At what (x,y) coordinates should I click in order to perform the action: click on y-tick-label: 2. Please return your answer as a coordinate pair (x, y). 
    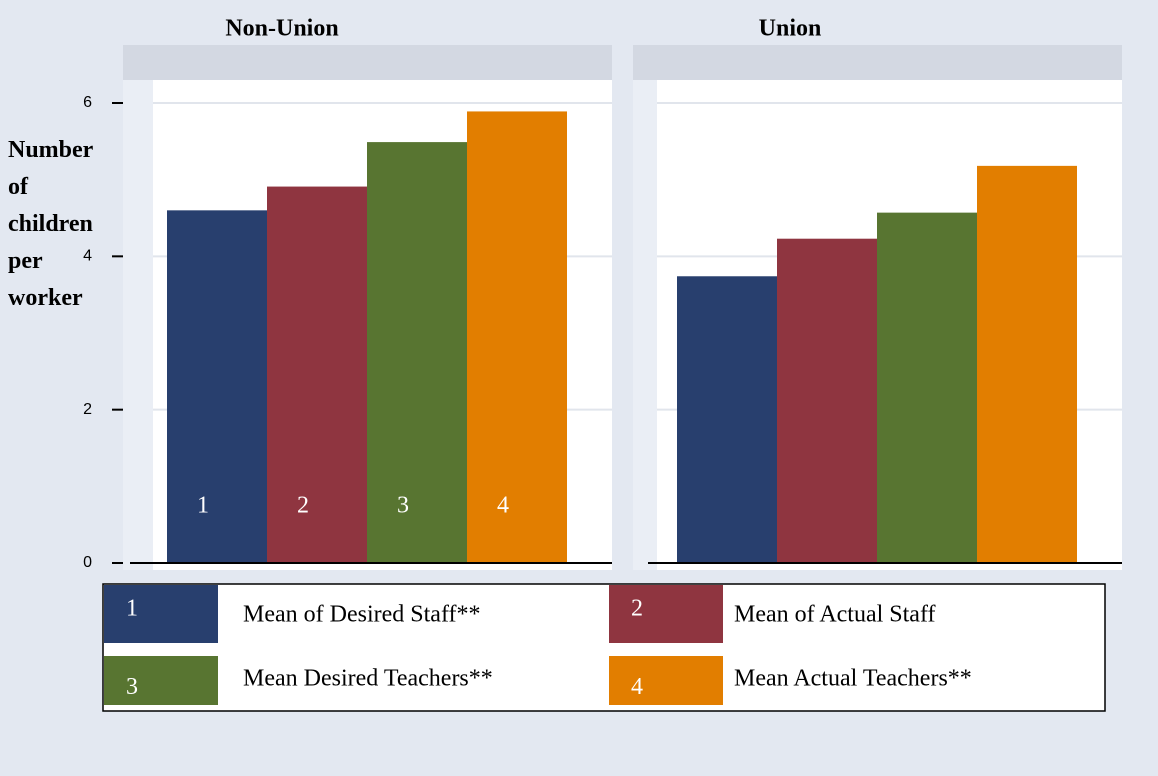
    Looking at the image, I should click on (87, 409).